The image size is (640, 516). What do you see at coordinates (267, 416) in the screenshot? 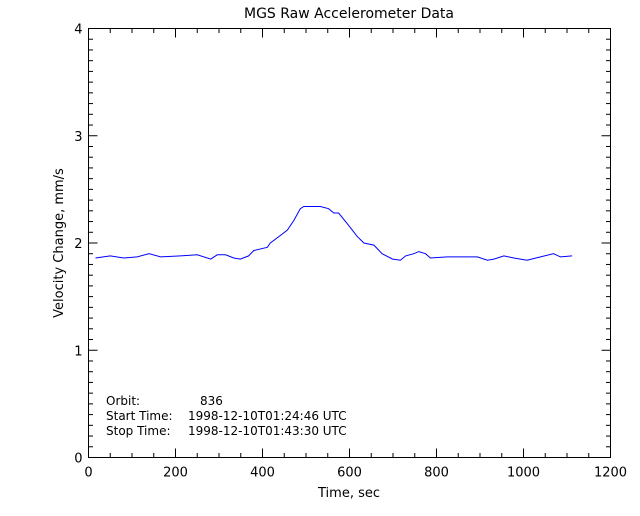
I see `start-time-value: 1998-12-10T01:24:46 UTC` at bounding box center [267, 416].